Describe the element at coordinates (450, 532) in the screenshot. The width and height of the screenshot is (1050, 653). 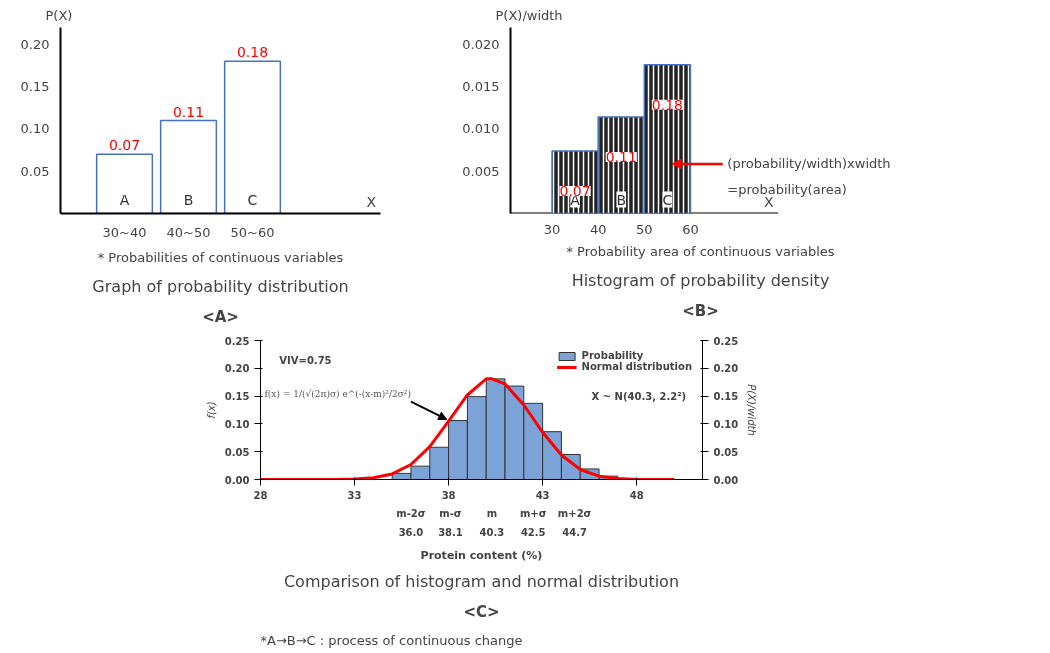
I see `text: 38.1` at that location.